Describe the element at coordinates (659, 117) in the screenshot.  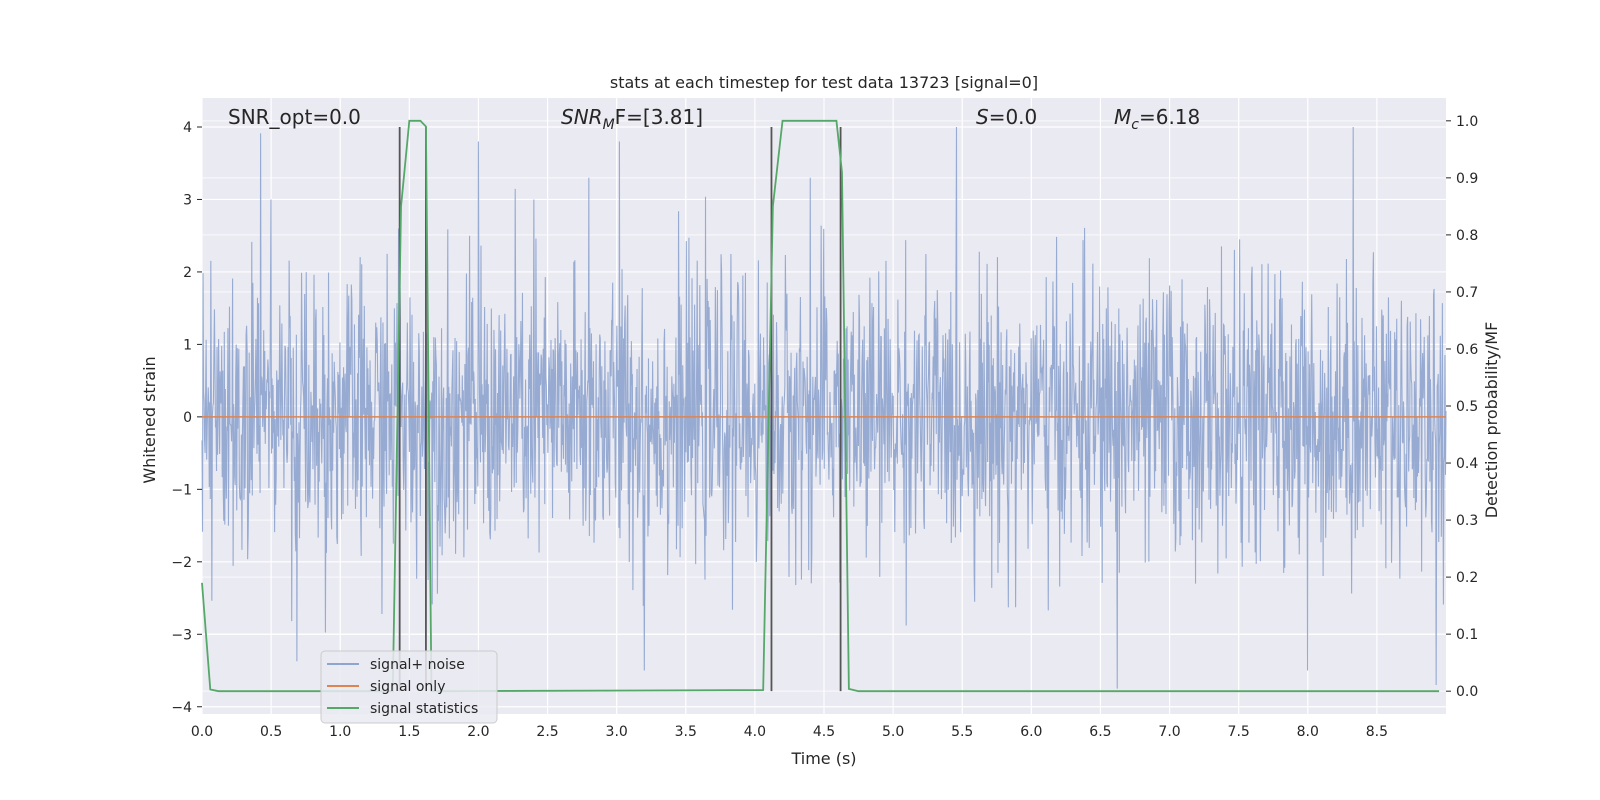
I see `snr-mf-rest: F=[3.81]` at that location.